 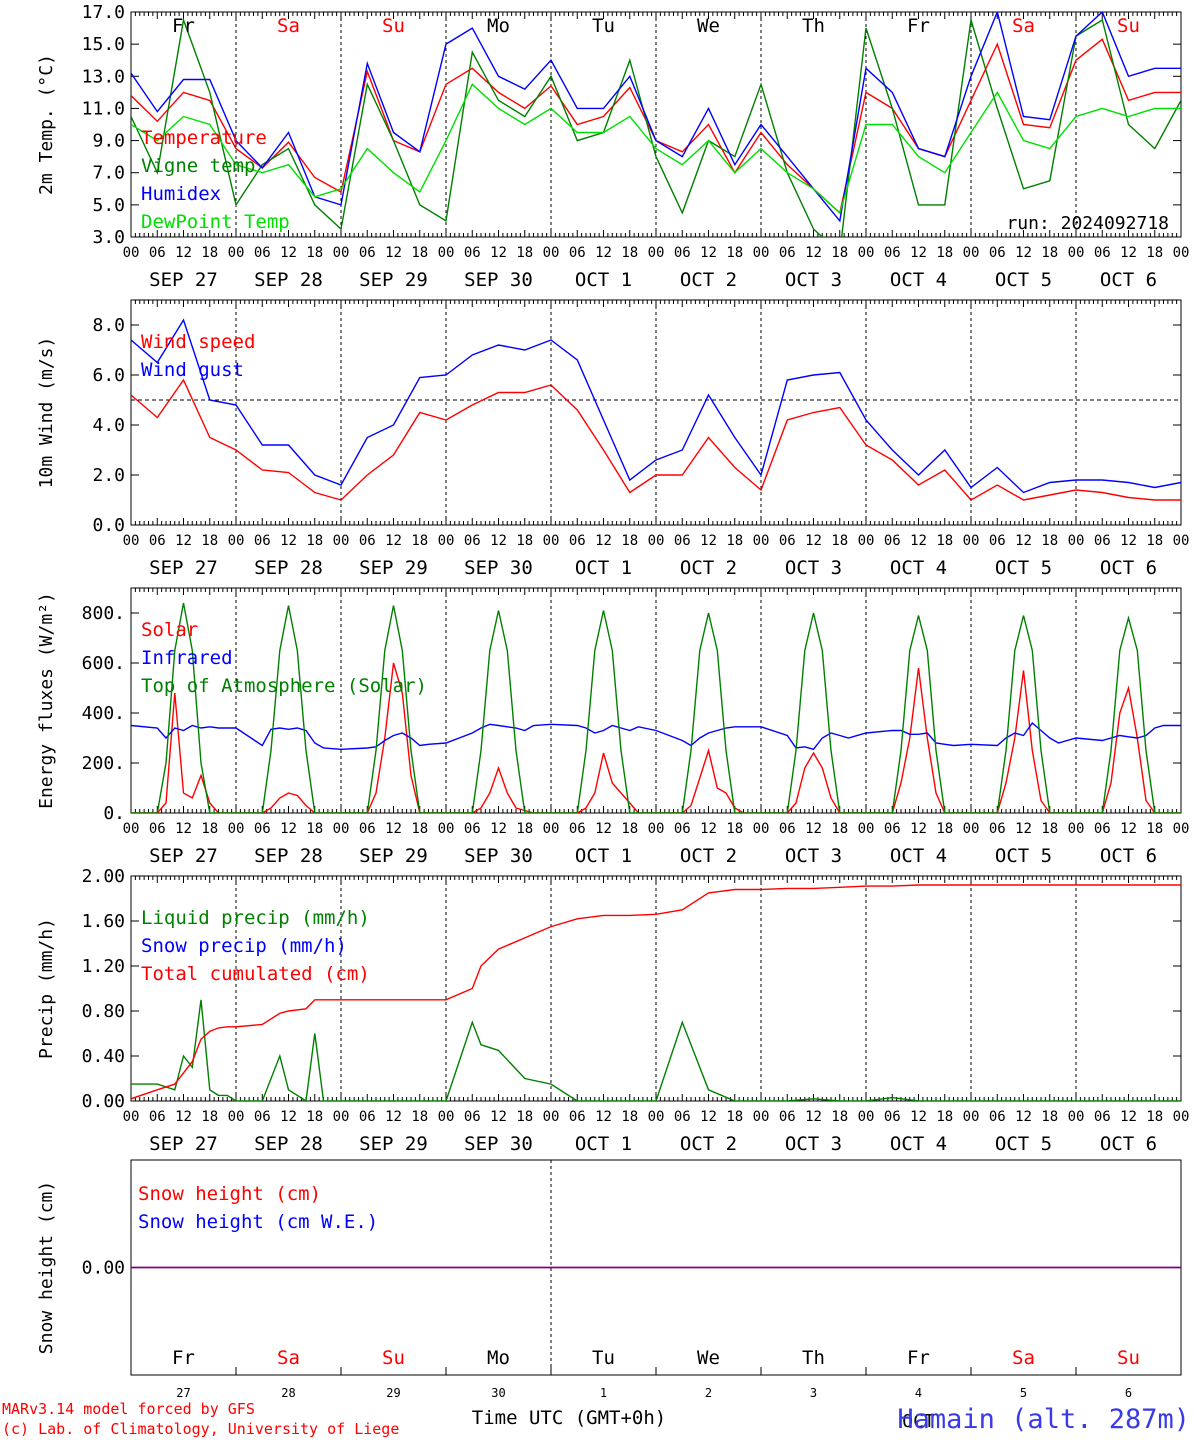 What do you see at coordinates (284, 686) in the screenshot?
I see `legend-entry: Top of Atmosphere (Solar)` at bounding box center [284, 686].